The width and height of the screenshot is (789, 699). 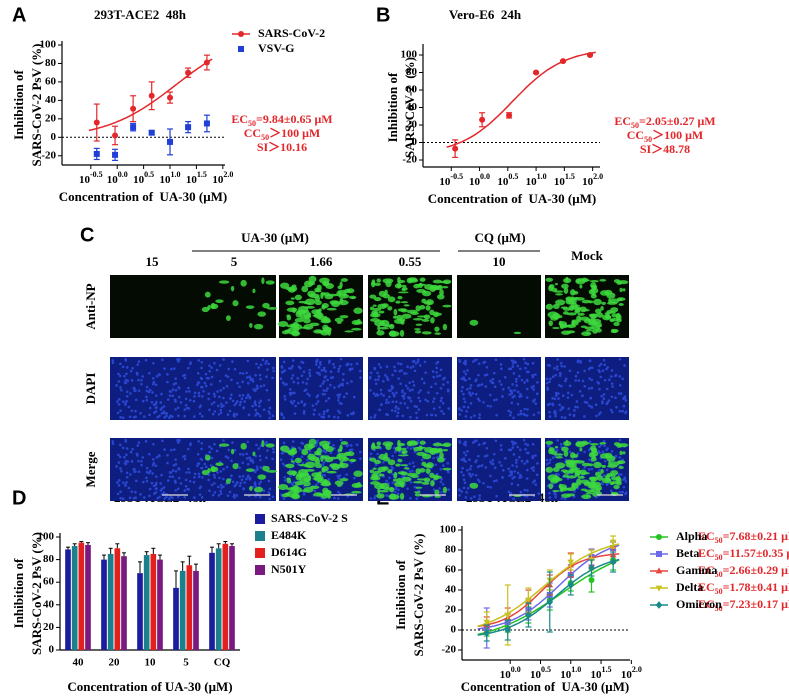 What do you see at coordinates (719, 608) in the screenshot?
I see `annotation-part: 50` at bounding box center [719, 608].